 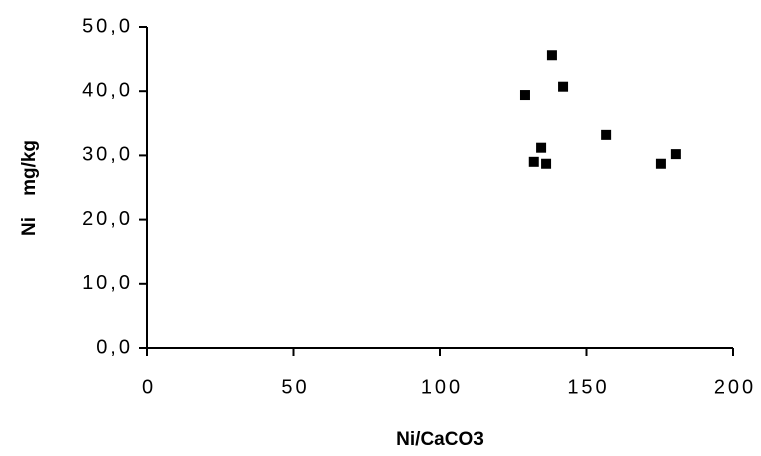 What do you see at coordinates (107, 219) in the screenshot?
I see `y-tick-label: 20,0` at bounding box center [107, 219].